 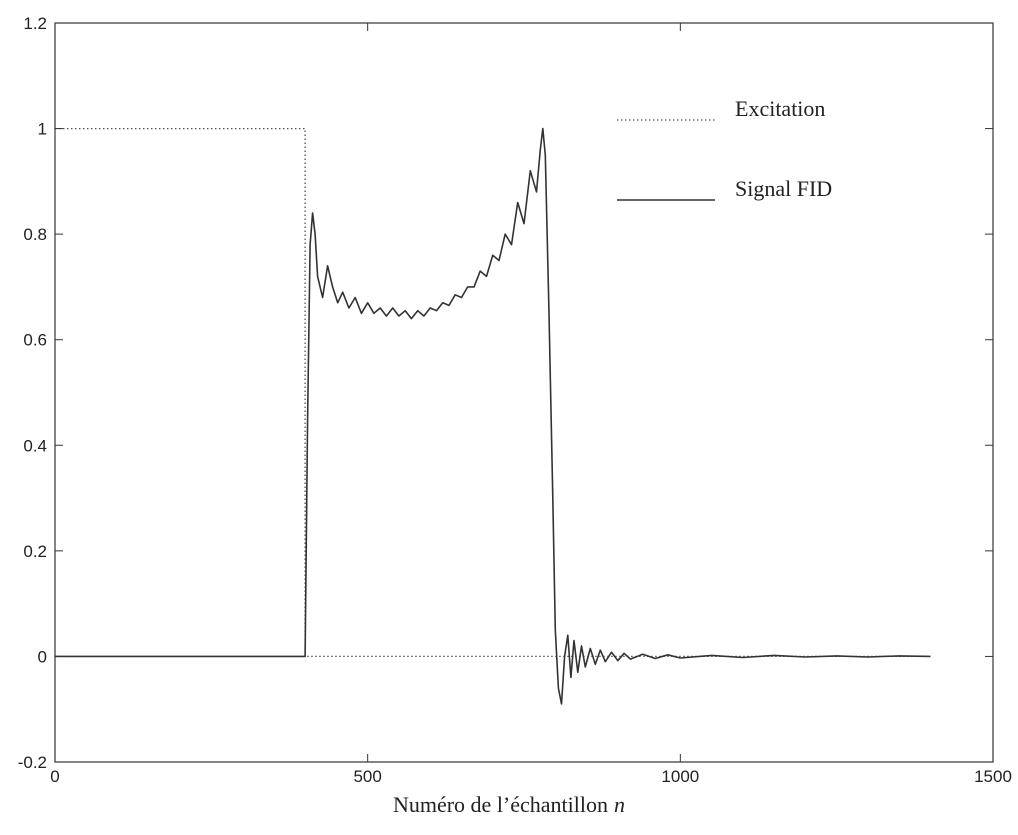 What do you see at coordinates (724, 148) in the screenshot?
I see `legend: Excitation Signal FID` at bounding box center [724, 148].